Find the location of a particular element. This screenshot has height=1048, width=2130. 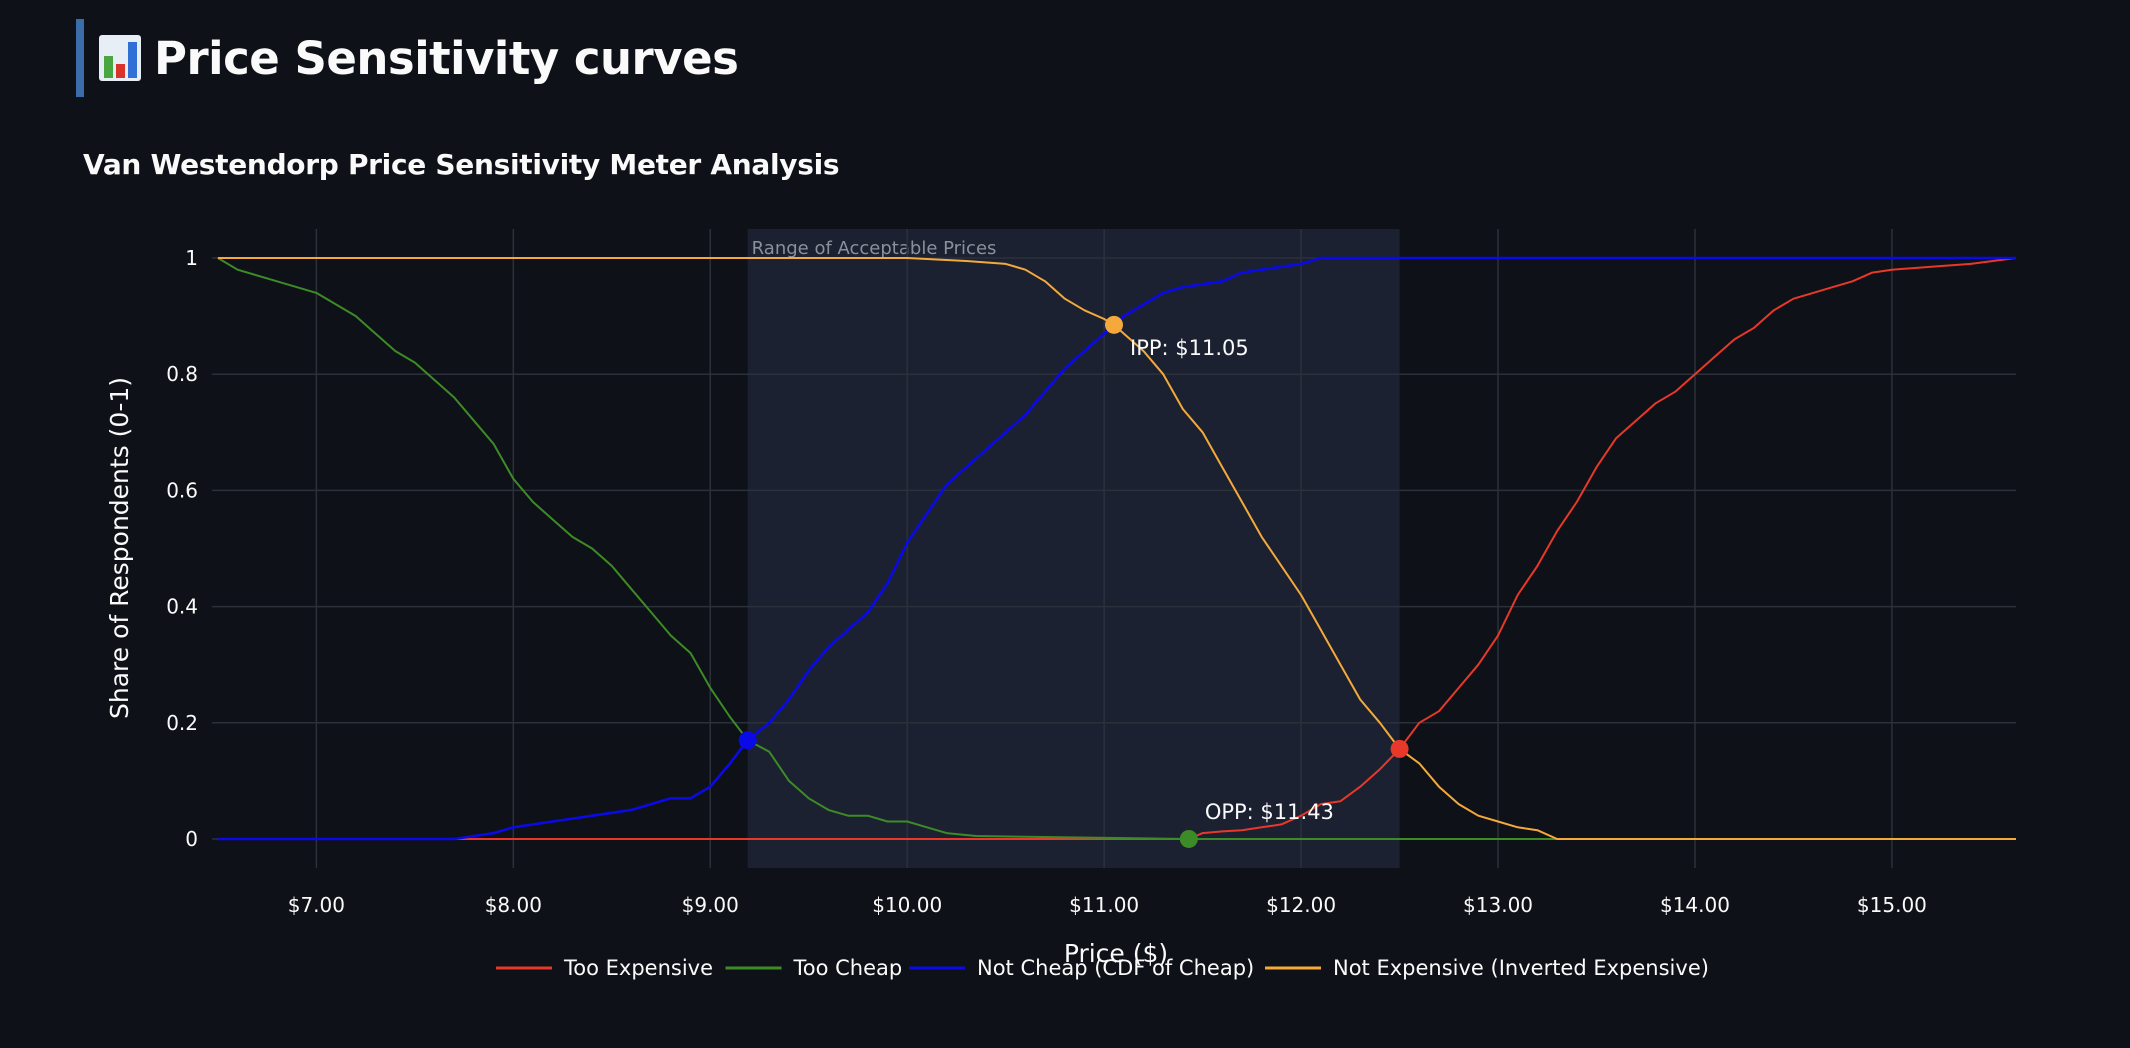

x-tick-label: $7.00 is located at coordinates (316, 905).